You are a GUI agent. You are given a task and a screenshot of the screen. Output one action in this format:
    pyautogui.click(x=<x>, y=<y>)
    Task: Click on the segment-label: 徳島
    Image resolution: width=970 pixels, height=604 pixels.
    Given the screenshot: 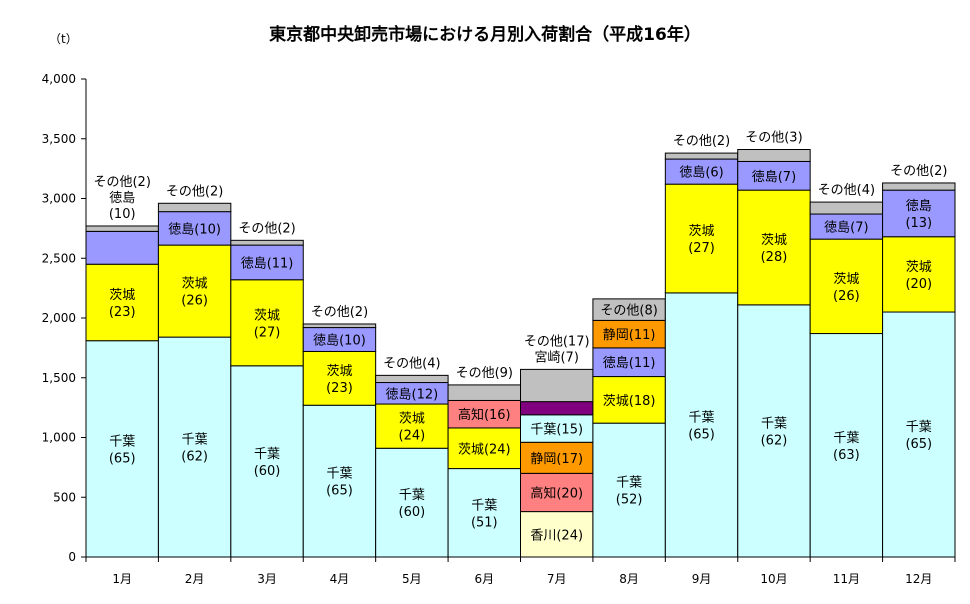 What is the action you would take?
    pyautogui.click(x=919, y=206)
    